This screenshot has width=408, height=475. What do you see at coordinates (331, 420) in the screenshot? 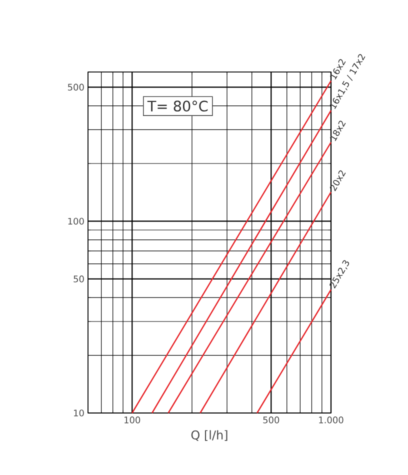
I see `x-tick-label: 1.000` at bounding box center [331, 420].